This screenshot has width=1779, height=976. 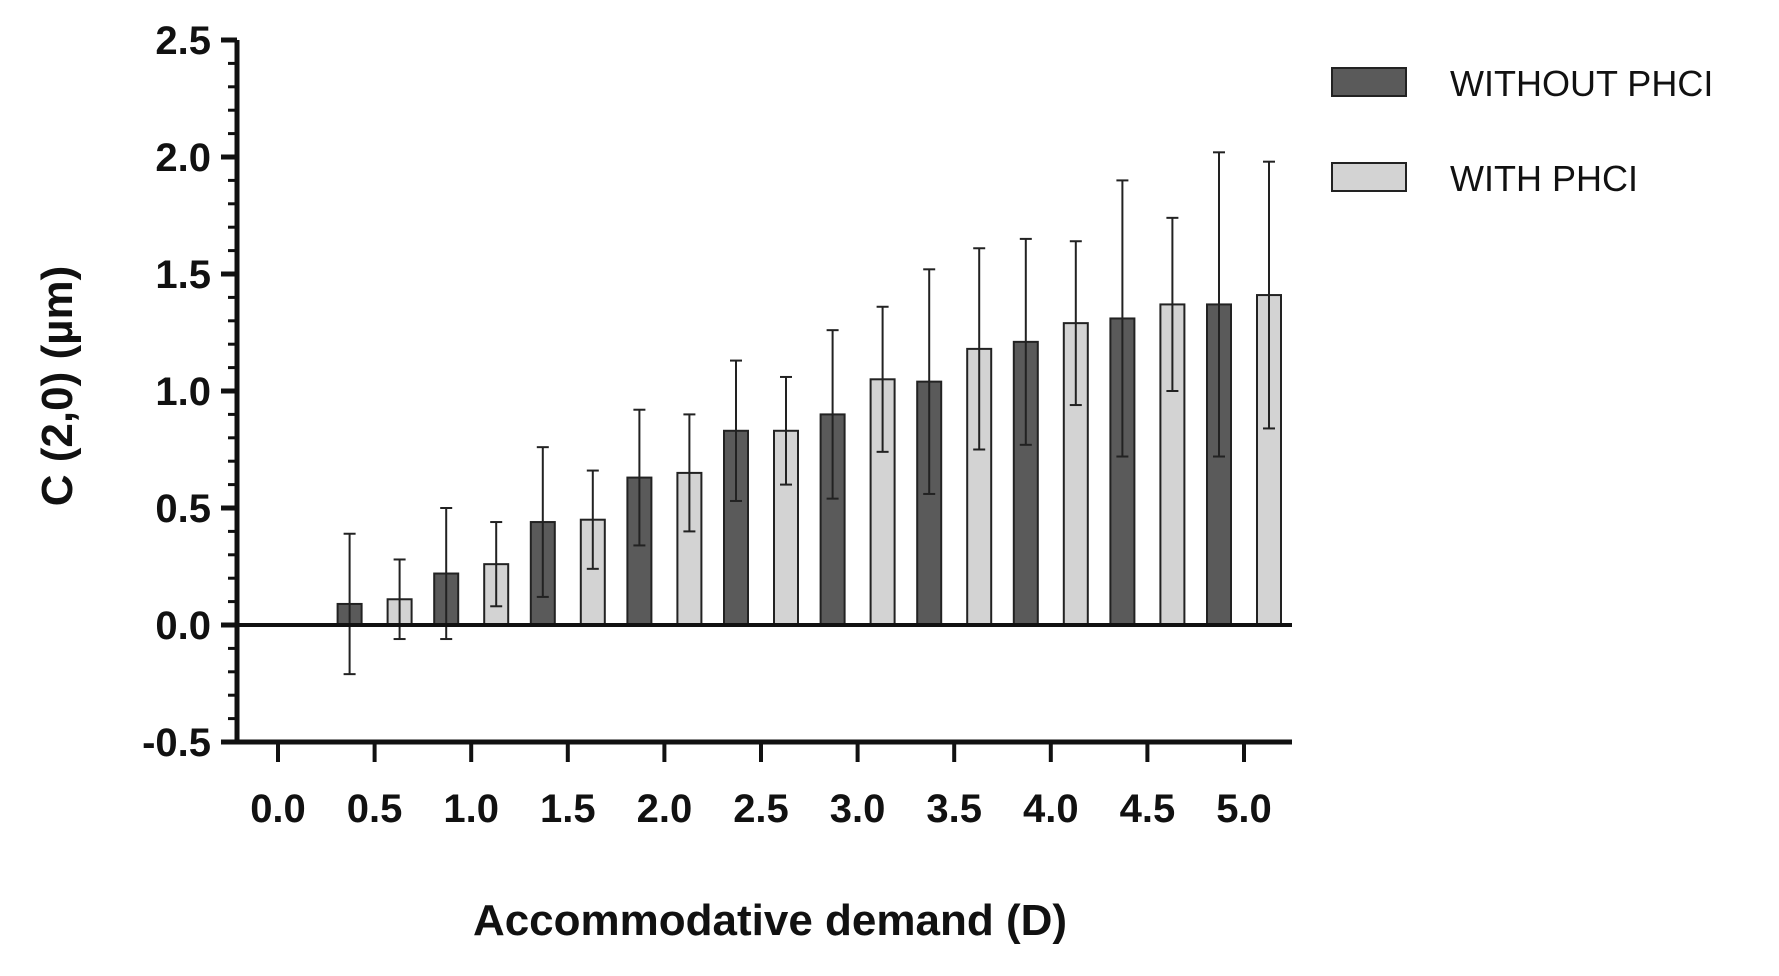 I want to click on legend-swatch-with-phci, so click(x=1369, y=177).